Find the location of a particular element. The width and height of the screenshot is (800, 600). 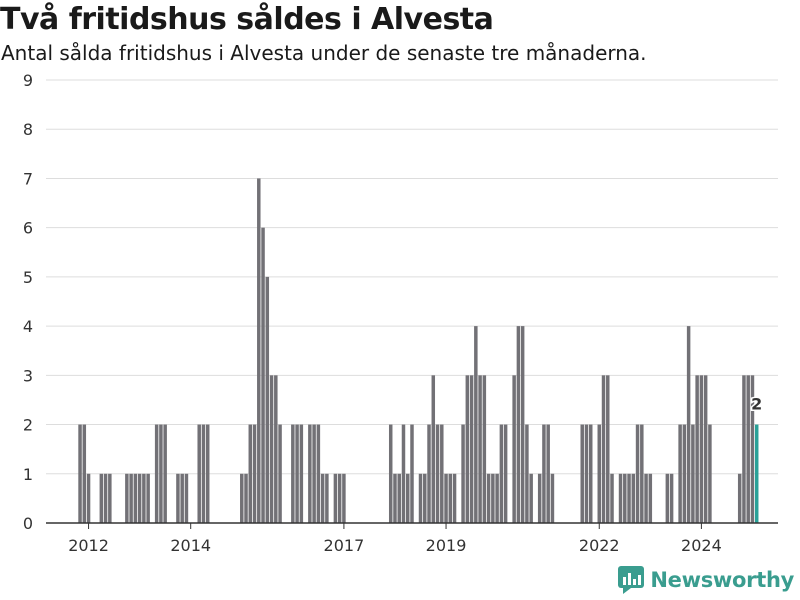

y-tick-label: 8 is located at coordinates (28, 129).